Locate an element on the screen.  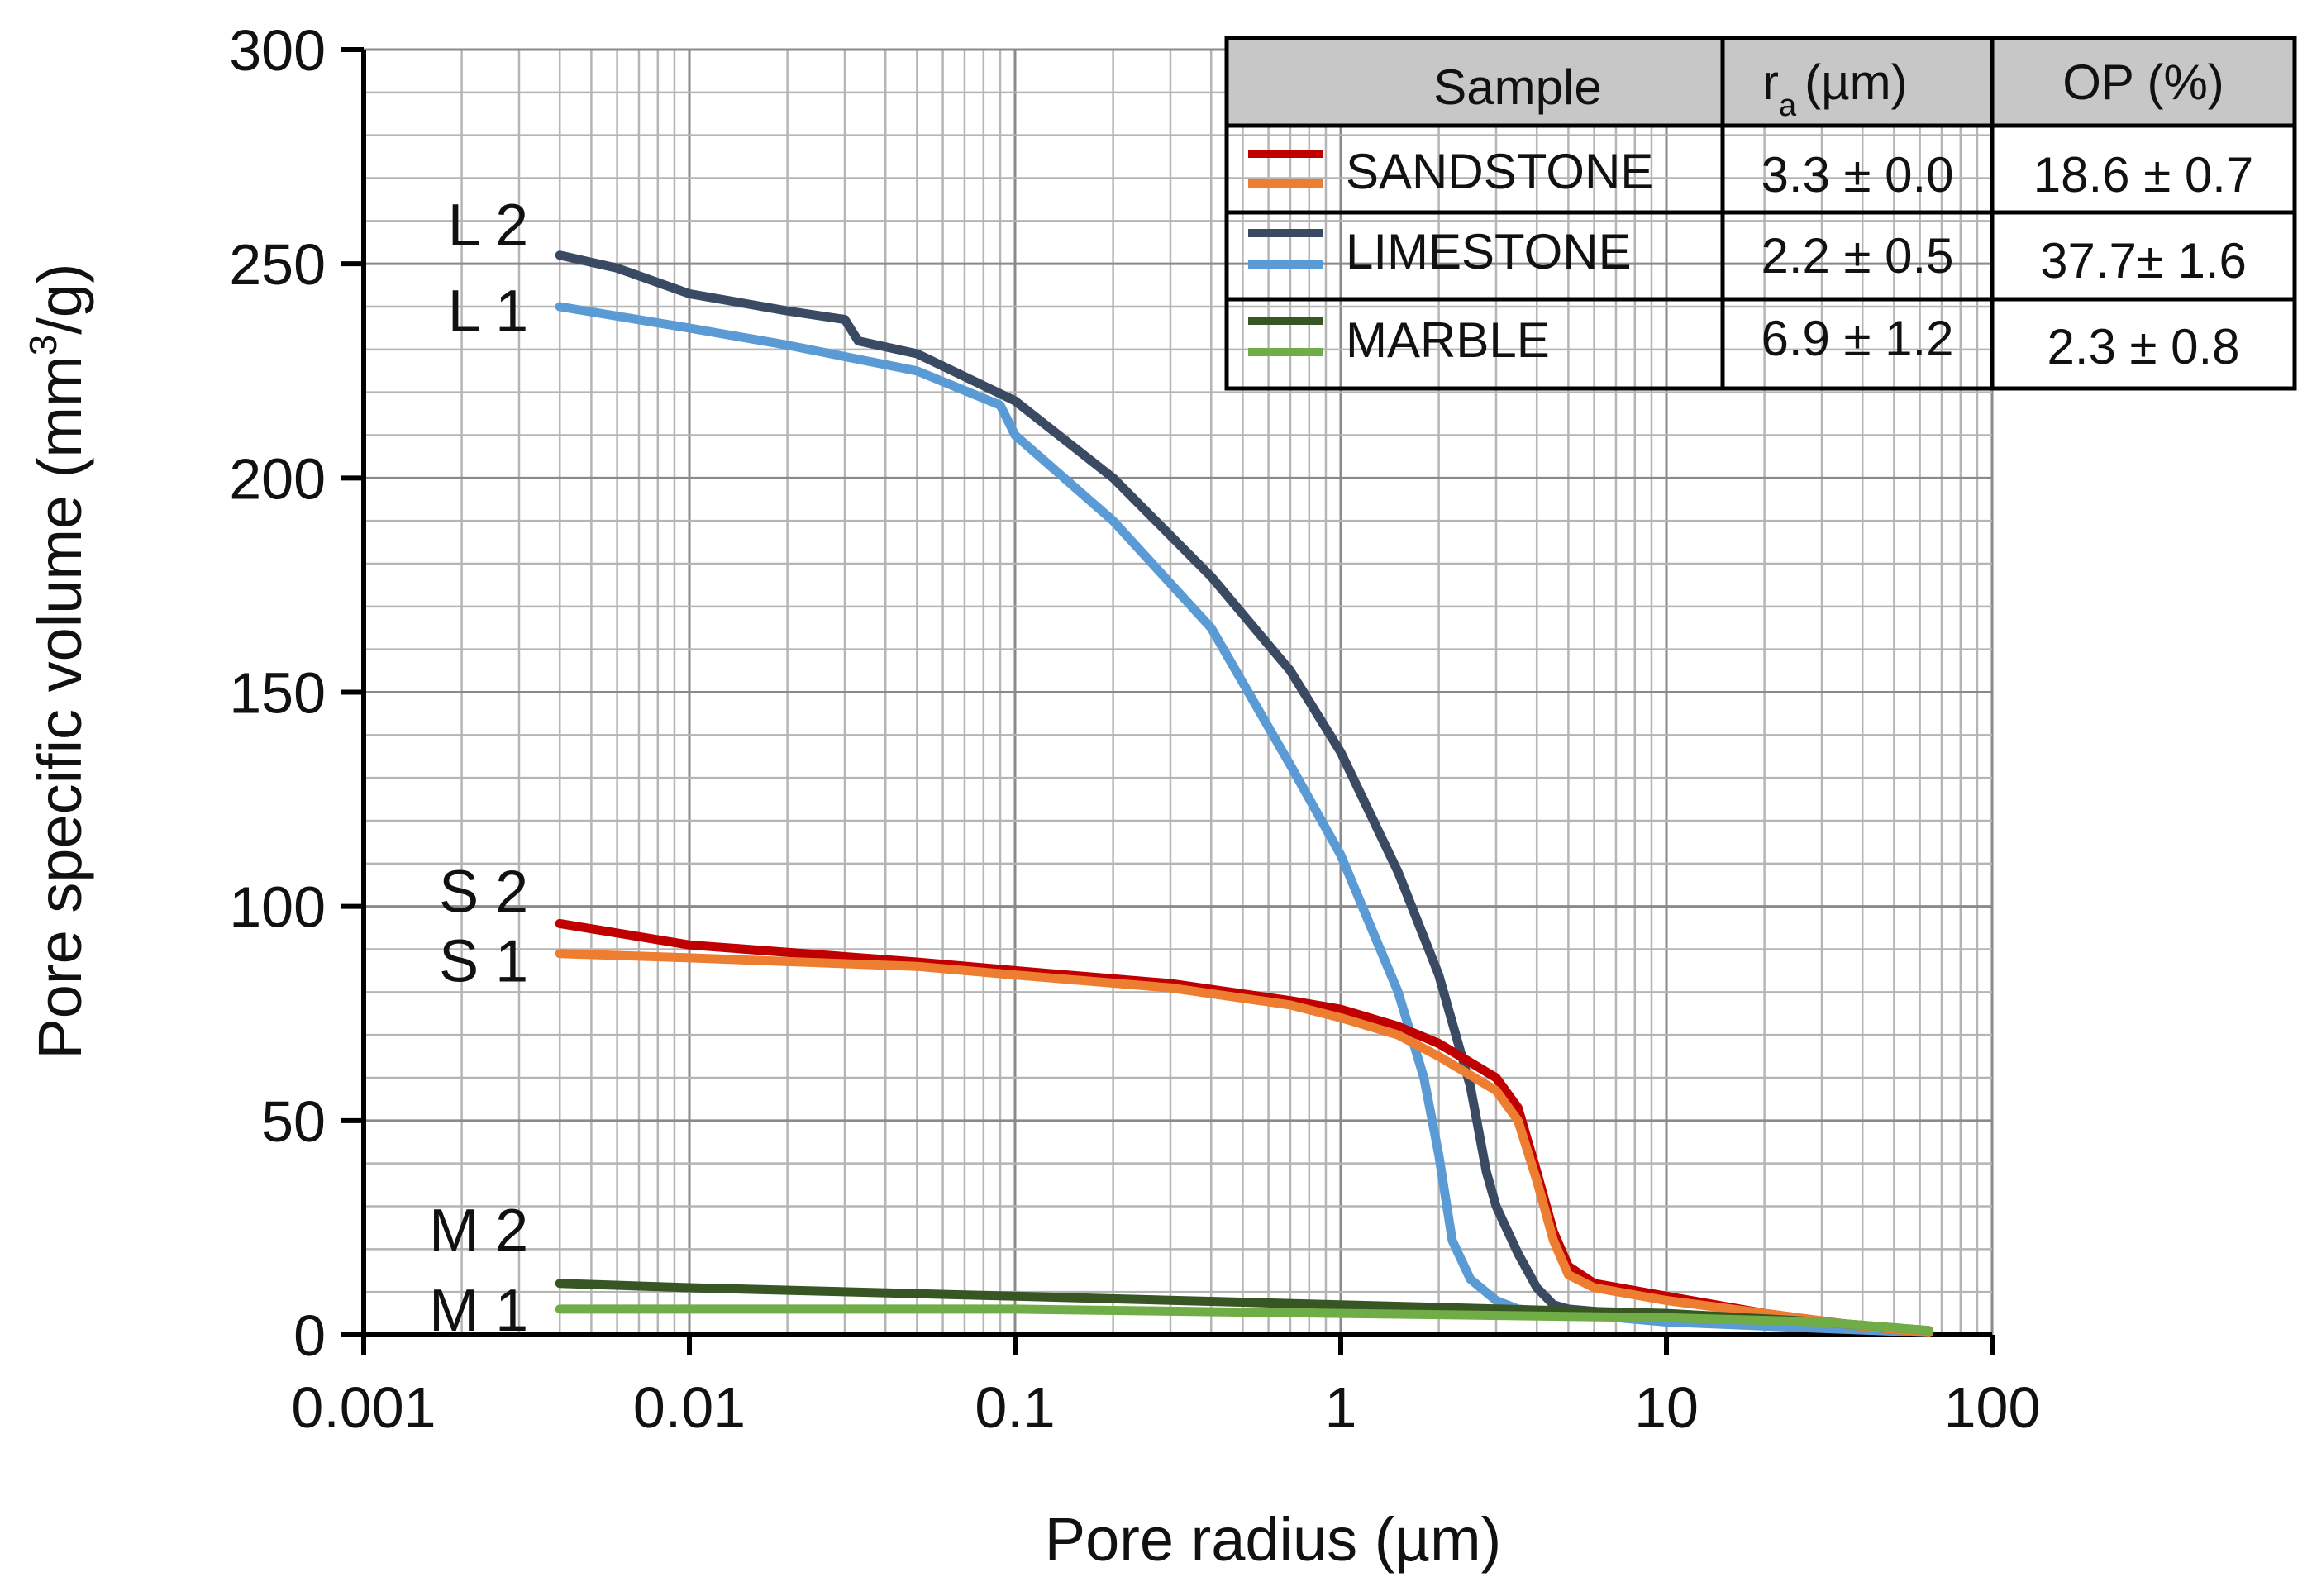
legend-name-marble: MARBLE is located at coordinates (1448, 340).